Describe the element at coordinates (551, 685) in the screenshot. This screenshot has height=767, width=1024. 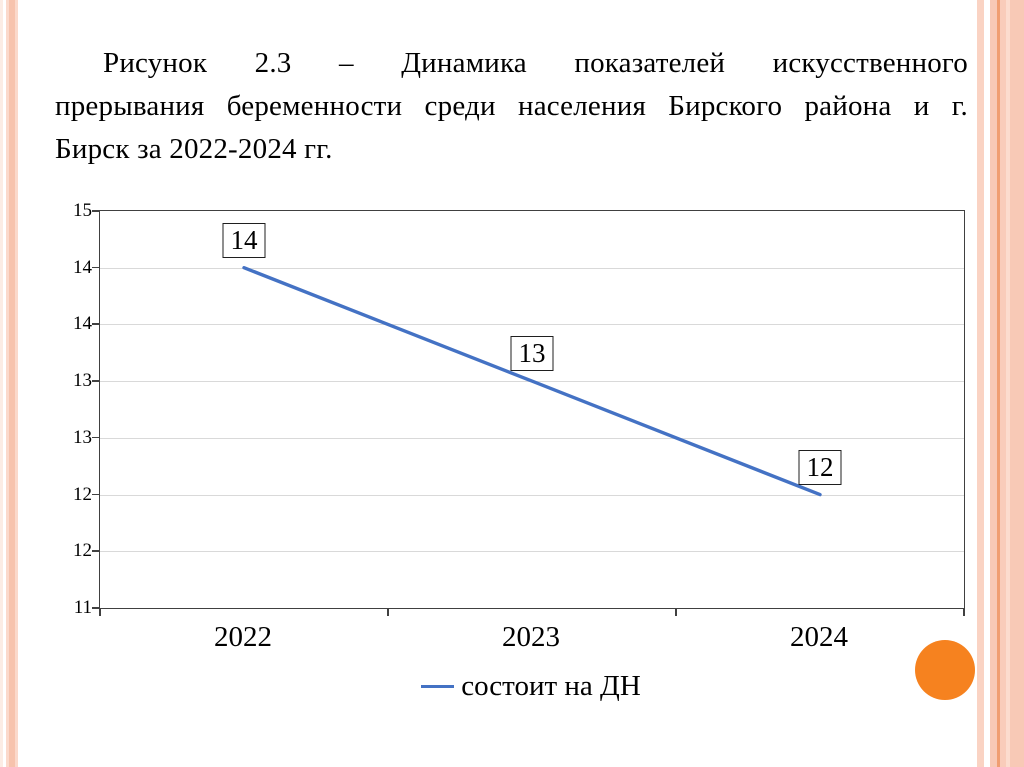
I see `legend-label: состоит на ДН` at that location.